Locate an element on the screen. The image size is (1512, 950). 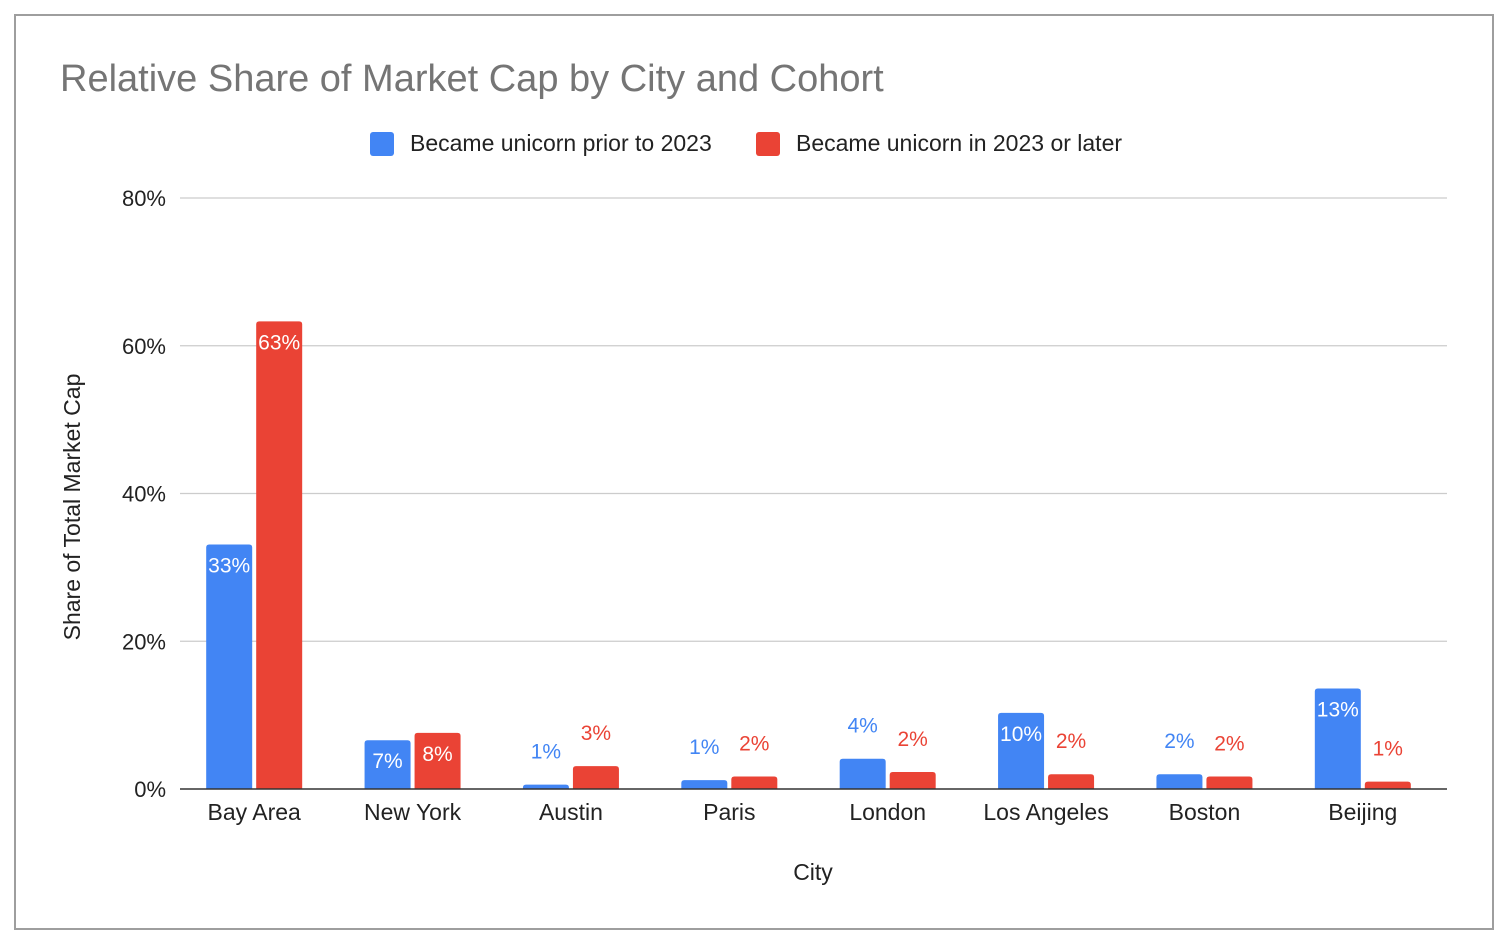
x-tick-label: Beijing is located at coordinates (1362, 812).